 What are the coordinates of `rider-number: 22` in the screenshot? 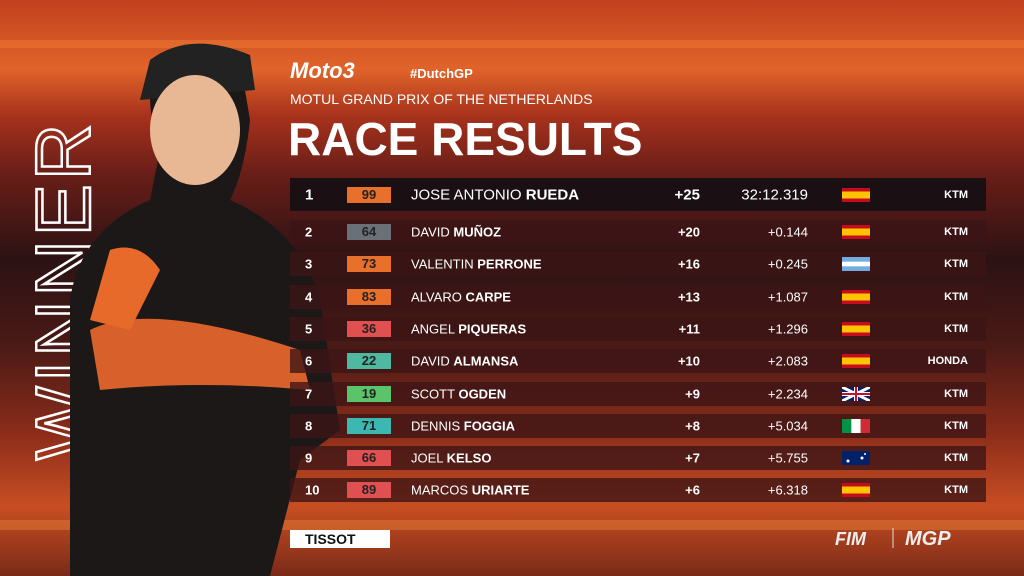 It's located at (369, 361).